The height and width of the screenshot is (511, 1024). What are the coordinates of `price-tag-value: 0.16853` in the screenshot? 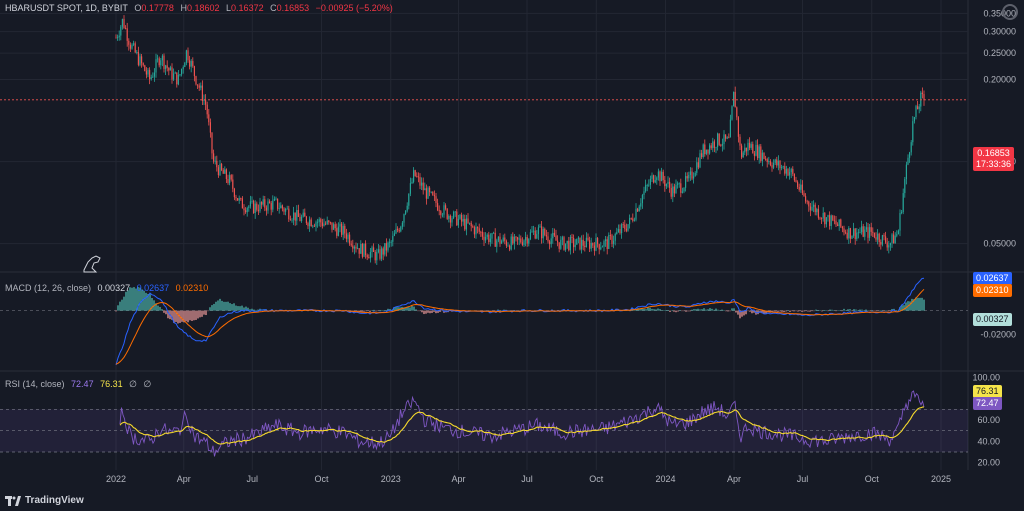 It's located at (993, 153).